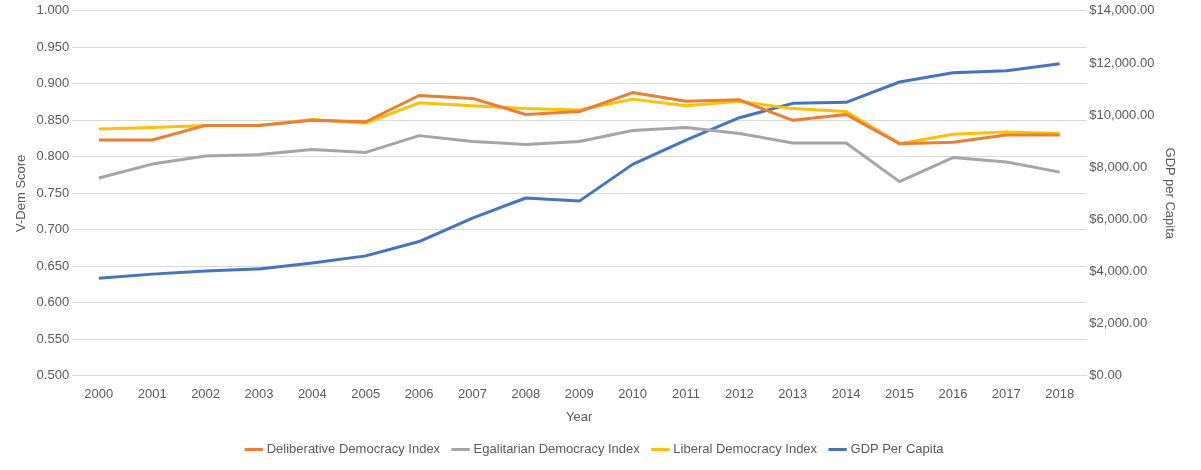 This screenshot has height=470, width=1201. I want to click on legend-label: Deliberative Democracy Index, so click(353, 449).